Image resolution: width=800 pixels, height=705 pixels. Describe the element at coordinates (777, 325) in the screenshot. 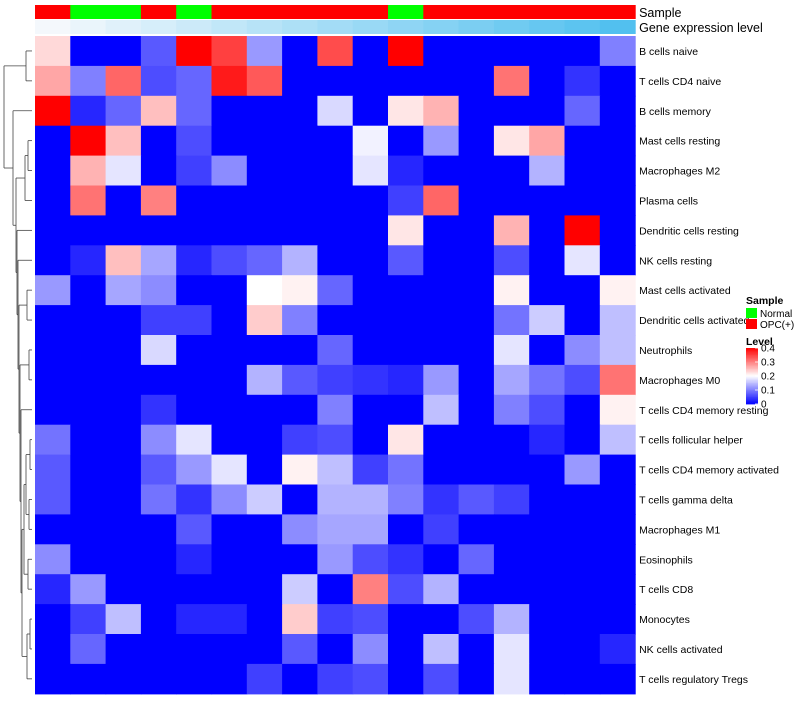

I see `sample-legend-label: OPC(+)` at that location.